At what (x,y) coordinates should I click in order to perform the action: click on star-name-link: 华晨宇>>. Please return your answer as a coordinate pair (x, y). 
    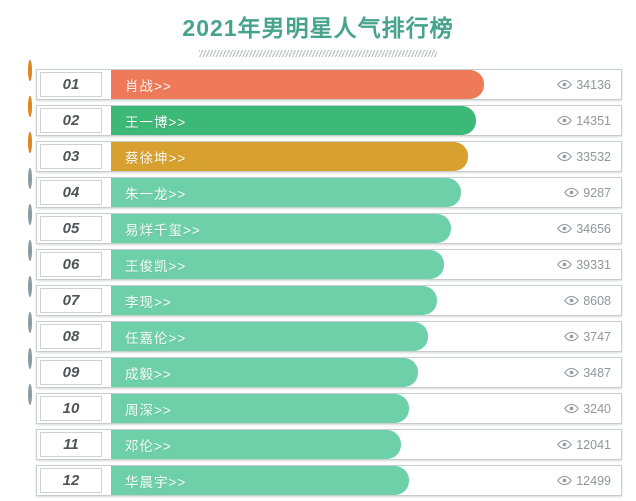
    Looking at the image, I should click on (156, 482).